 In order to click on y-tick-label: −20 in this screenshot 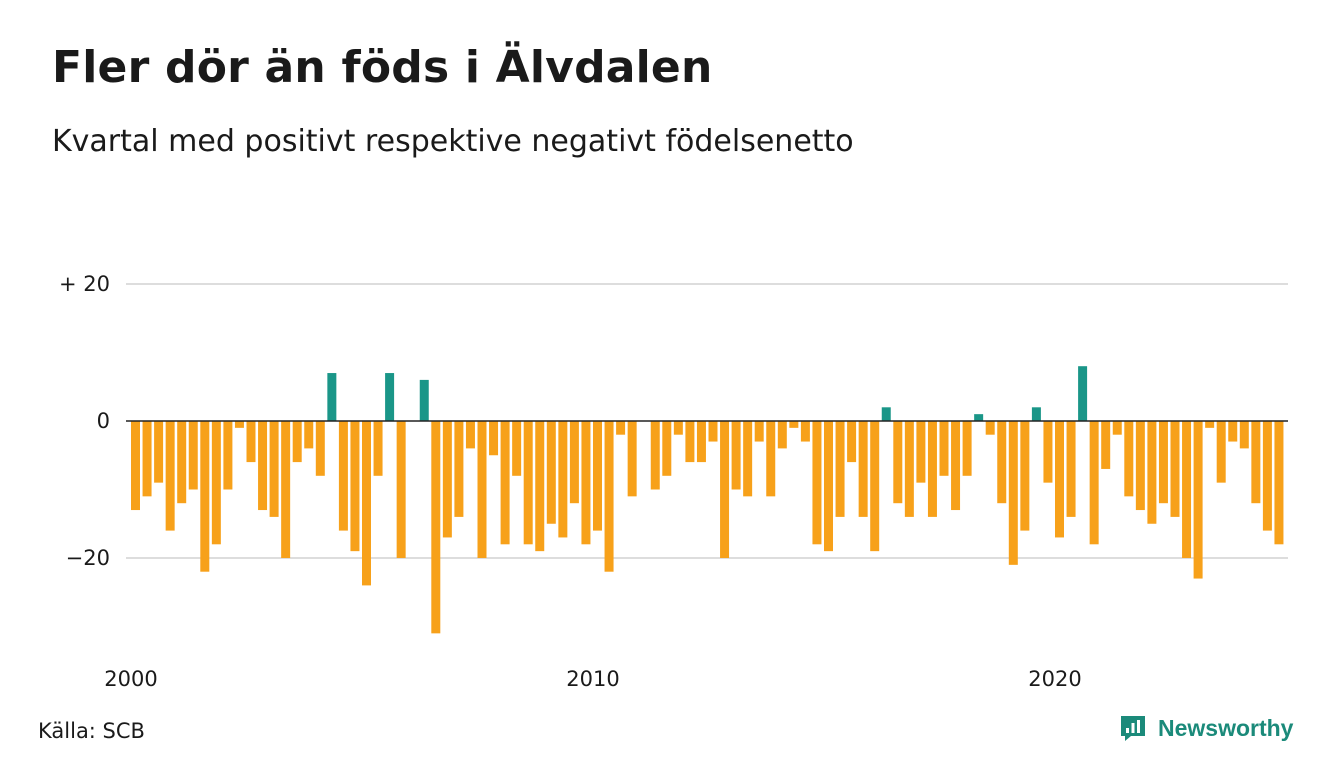, I will do `click(88, 558)`.